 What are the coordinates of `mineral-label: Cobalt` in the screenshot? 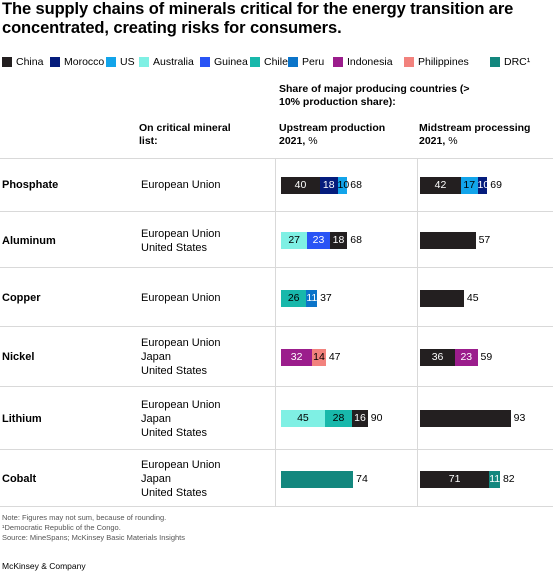 It's located at (19, 479).